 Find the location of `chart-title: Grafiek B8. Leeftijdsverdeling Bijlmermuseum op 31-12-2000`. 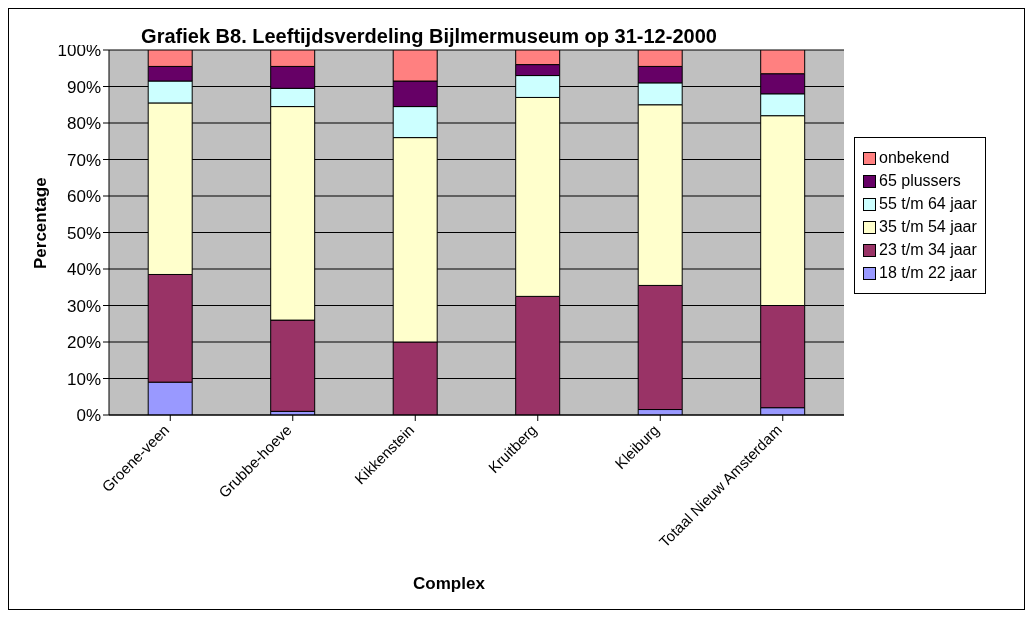

chart-title: Grafiek B8. Leeftijdsverdeling Bijlmermuseum op 31-12-2000 is located at coordinates (429, 36).